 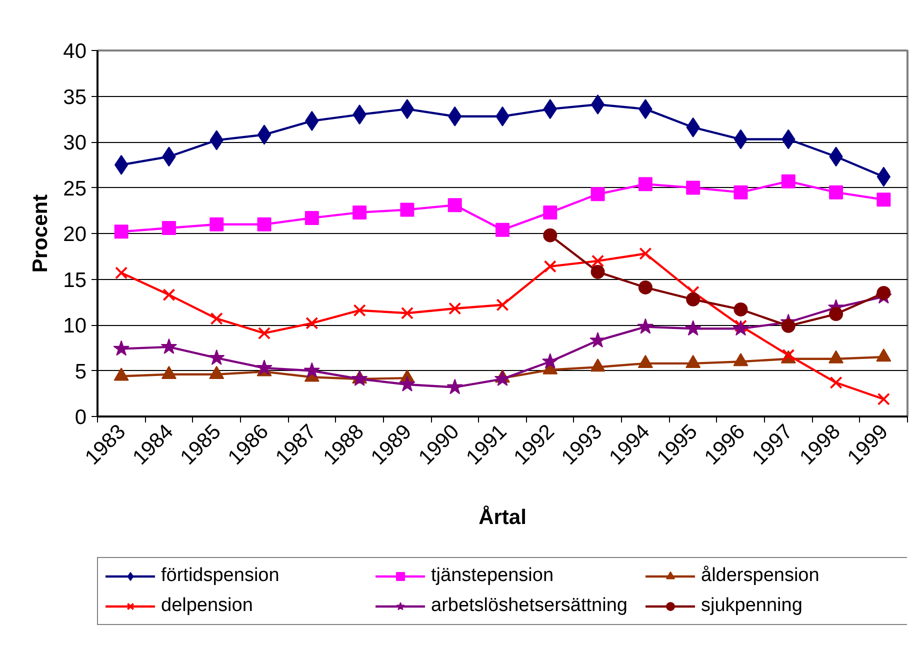 What do you see at coordinates (40, 233) in the screenshot?
I see `y-axis-title: Procent` at bounding box center [40, 233].